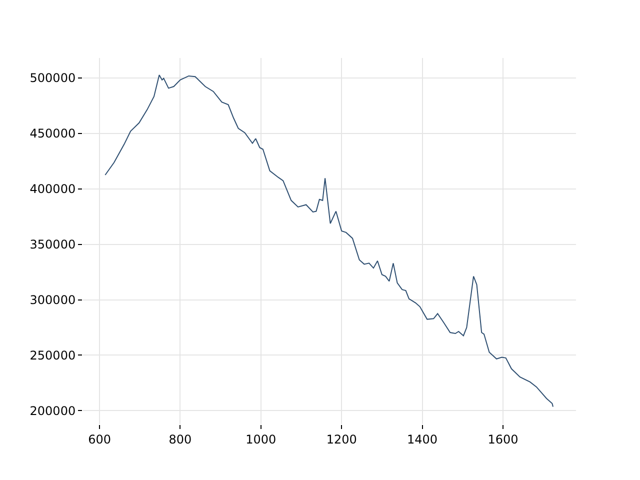 The height and width of the screenshot is (480, 640). Describe the element at coordinates (53, 411) in the screenshot. I see `y-tick-label: 200000` at that location.